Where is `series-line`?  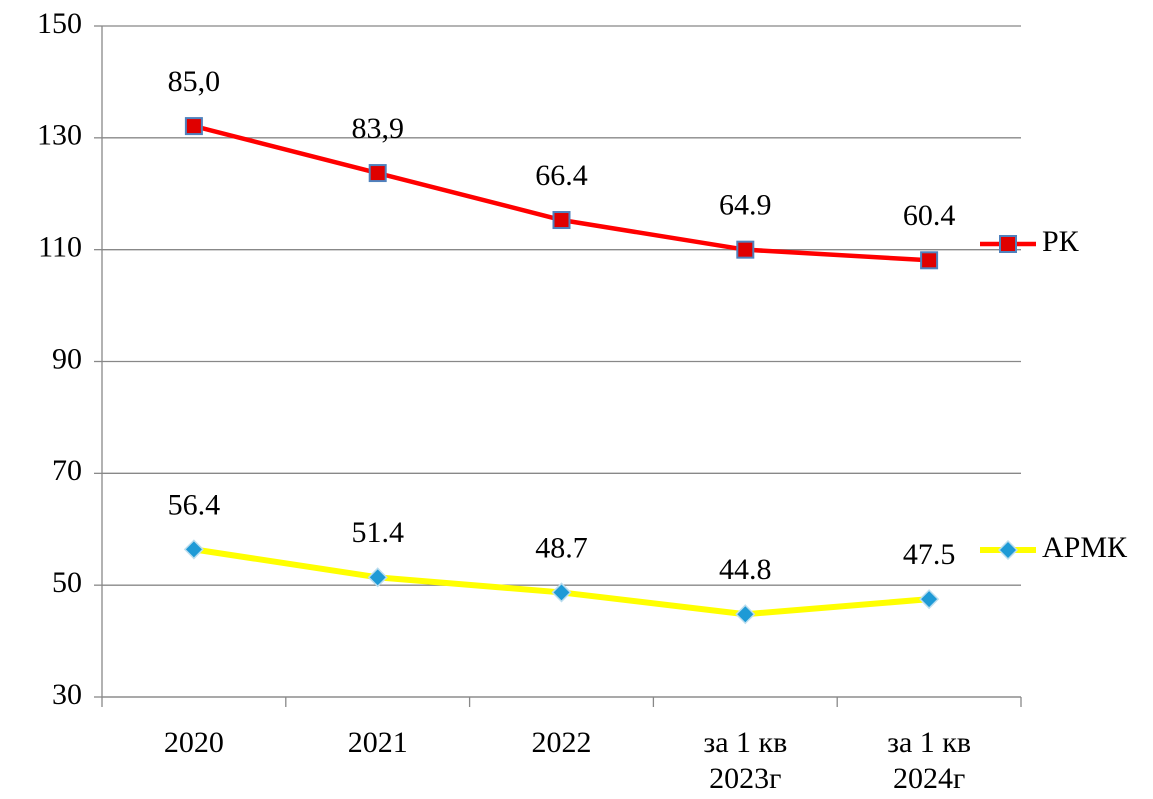 series-line is located at coordinates (561, 193).